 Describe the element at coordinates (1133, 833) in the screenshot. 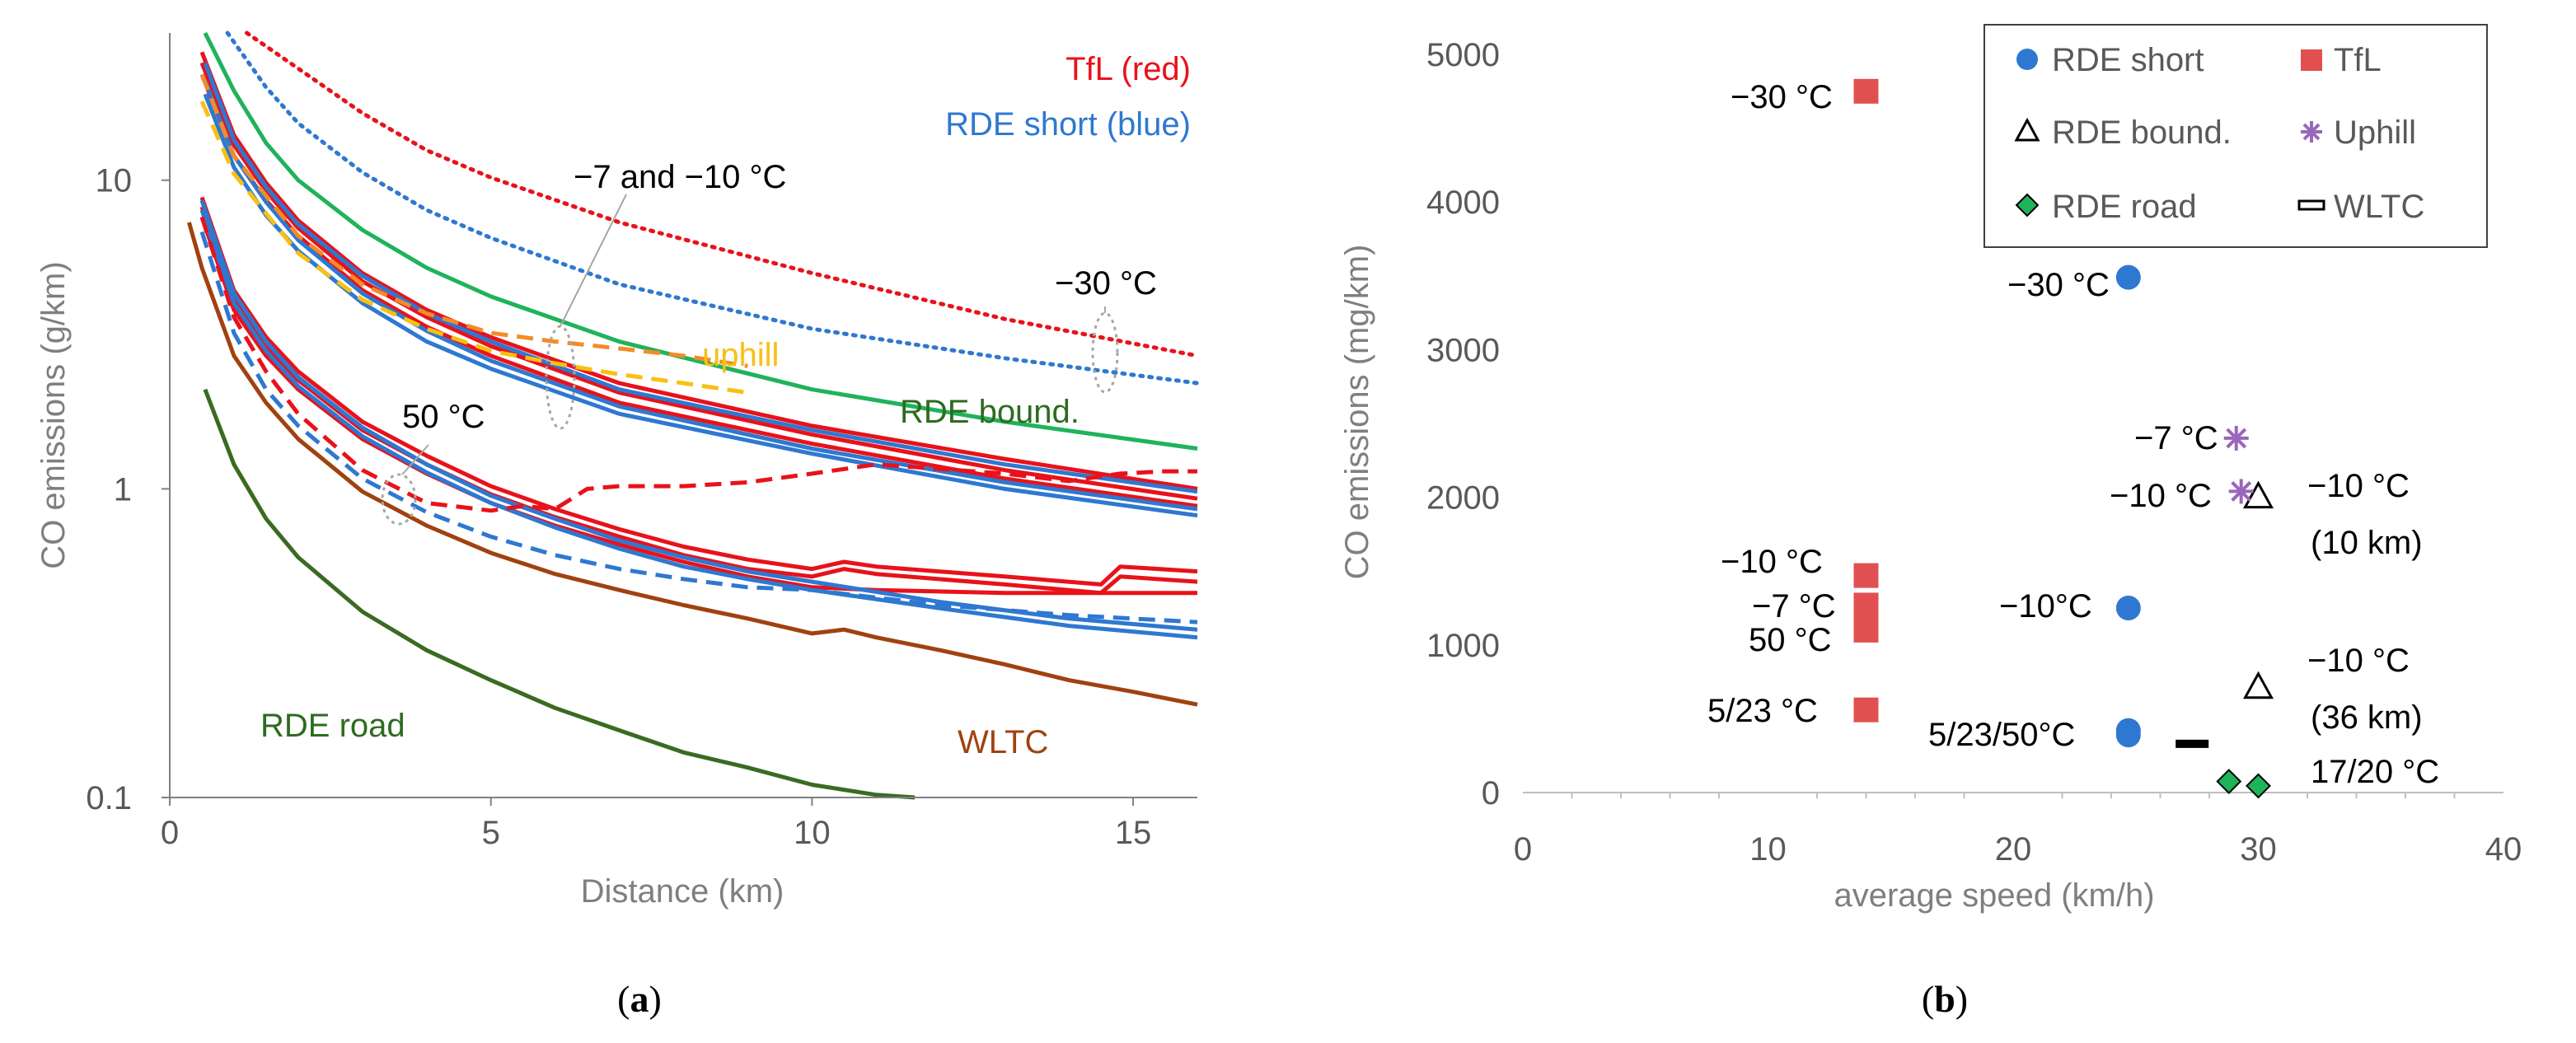

I see `panel-a-x-tick-label: 15` at that location.